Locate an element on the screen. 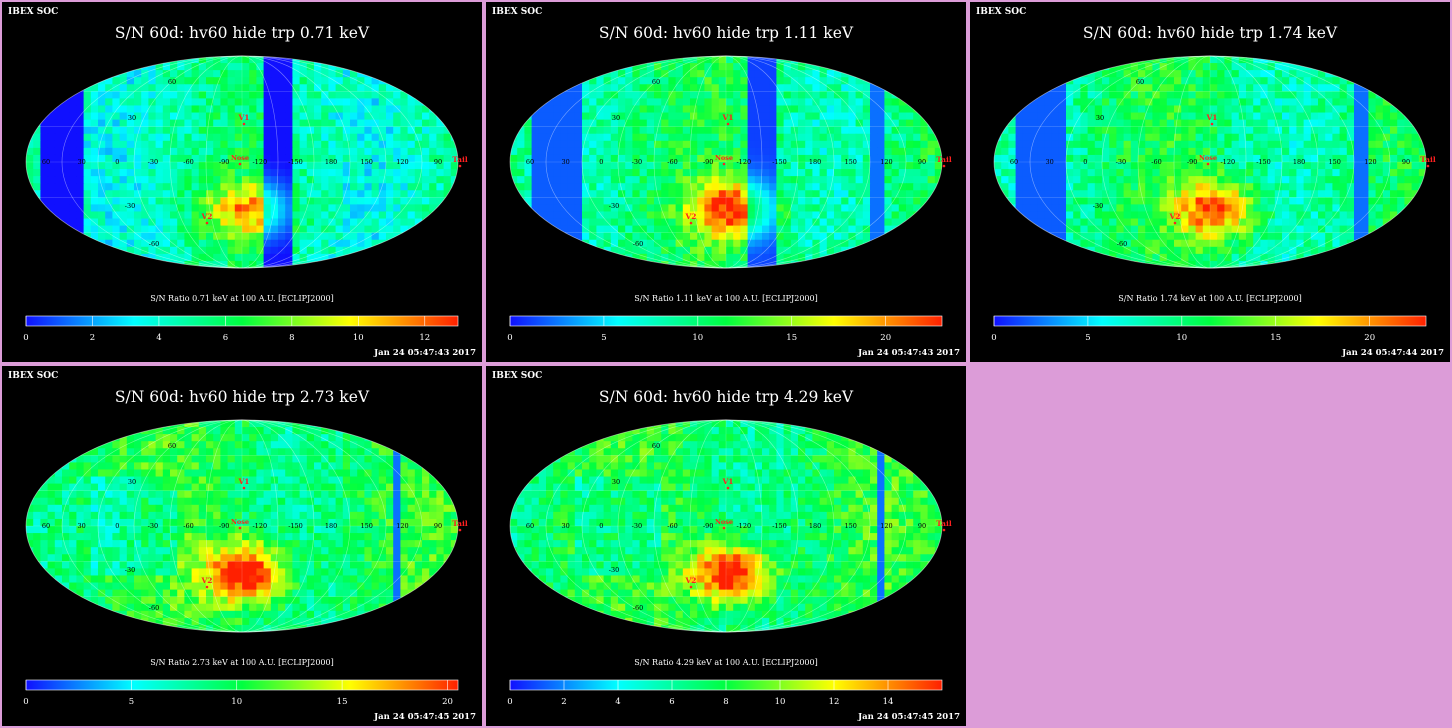 The image size is (1452, 728). longitude-label: 120 is located at coordinates (402, 526).